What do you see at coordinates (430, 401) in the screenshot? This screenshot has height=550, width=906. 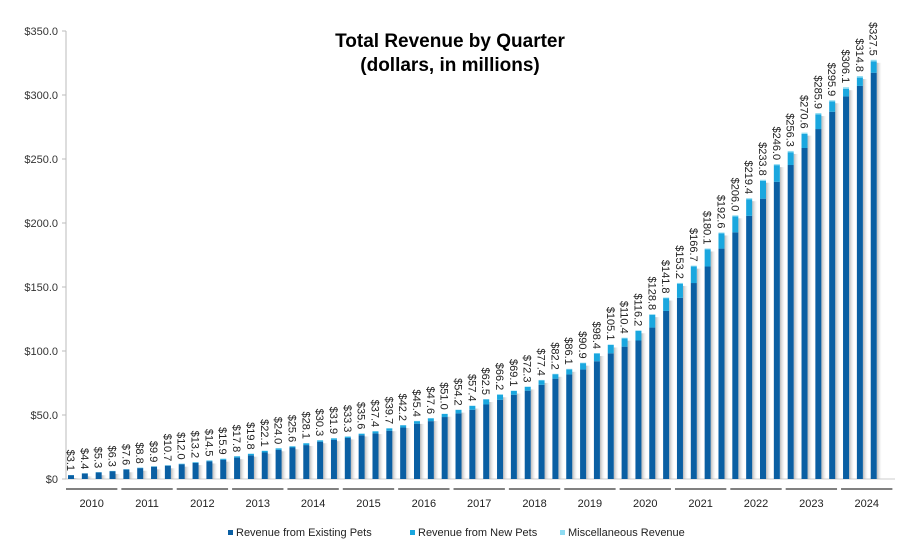 I see `data-label: $47.6` at bounding box center [430, 401].